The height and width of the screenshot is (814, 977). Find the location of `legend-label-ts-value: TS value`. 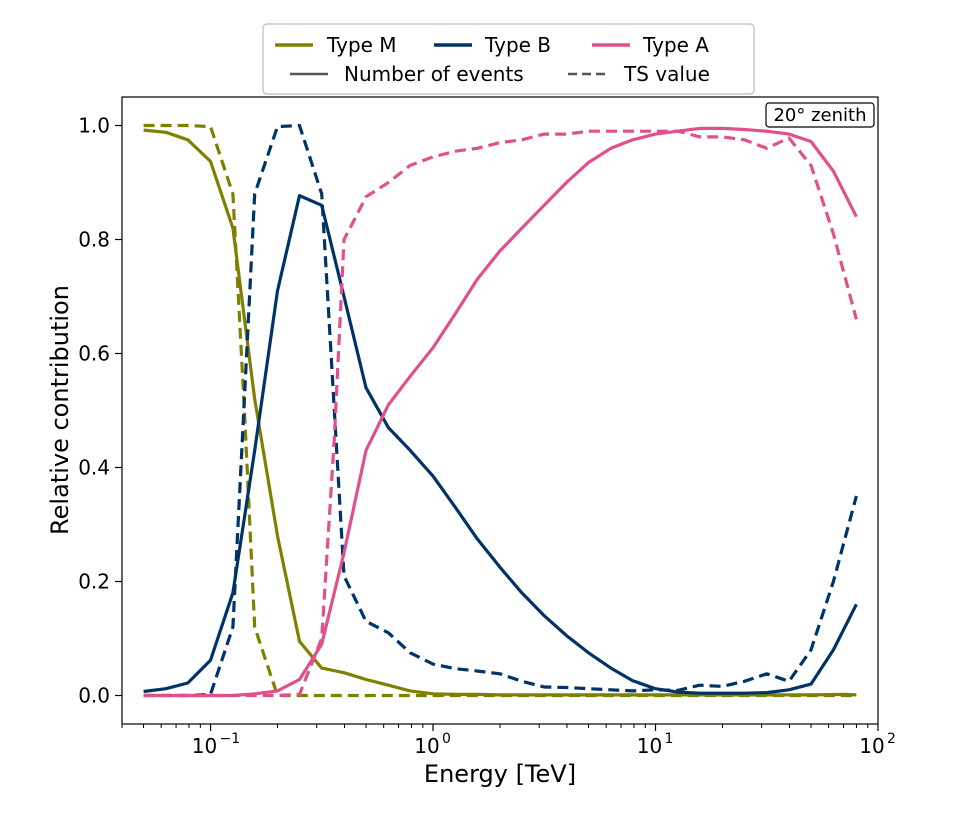

legend-label-ts-value: TS value is located at coordinates (666, 74).